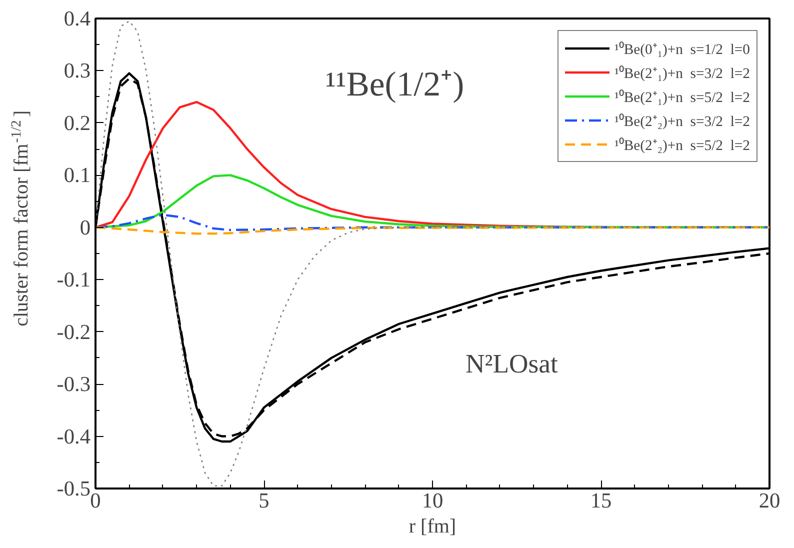 This screenshot has width=794, height=548. I want to click on y-tick-label: -0.4, so click(73, 436).